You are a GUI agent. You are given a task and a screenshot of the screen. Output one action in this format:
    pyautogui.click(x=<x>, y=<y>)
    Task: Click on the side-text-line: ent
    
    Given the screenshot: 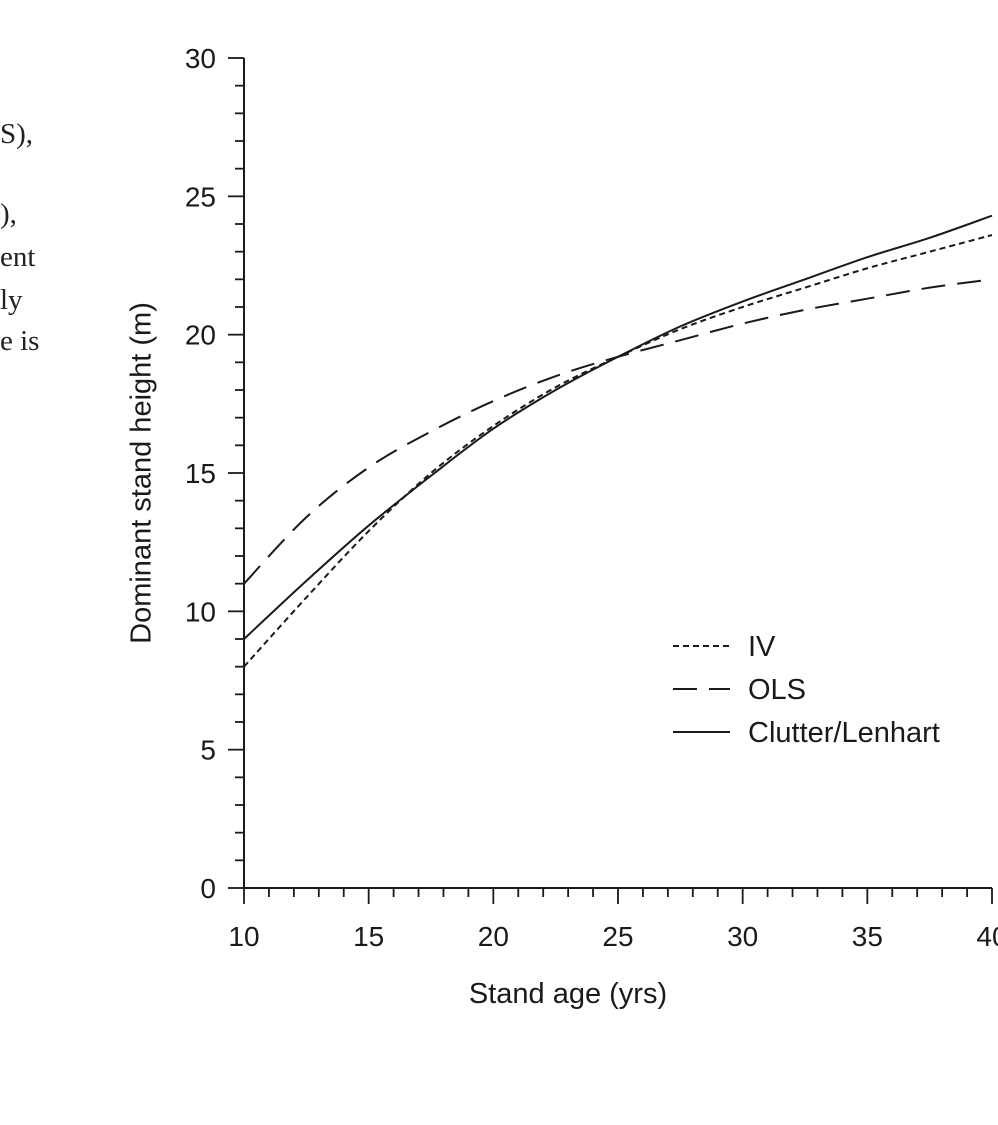 What is the action you would take?
    pyautogui.click(x=18, y=257)
    